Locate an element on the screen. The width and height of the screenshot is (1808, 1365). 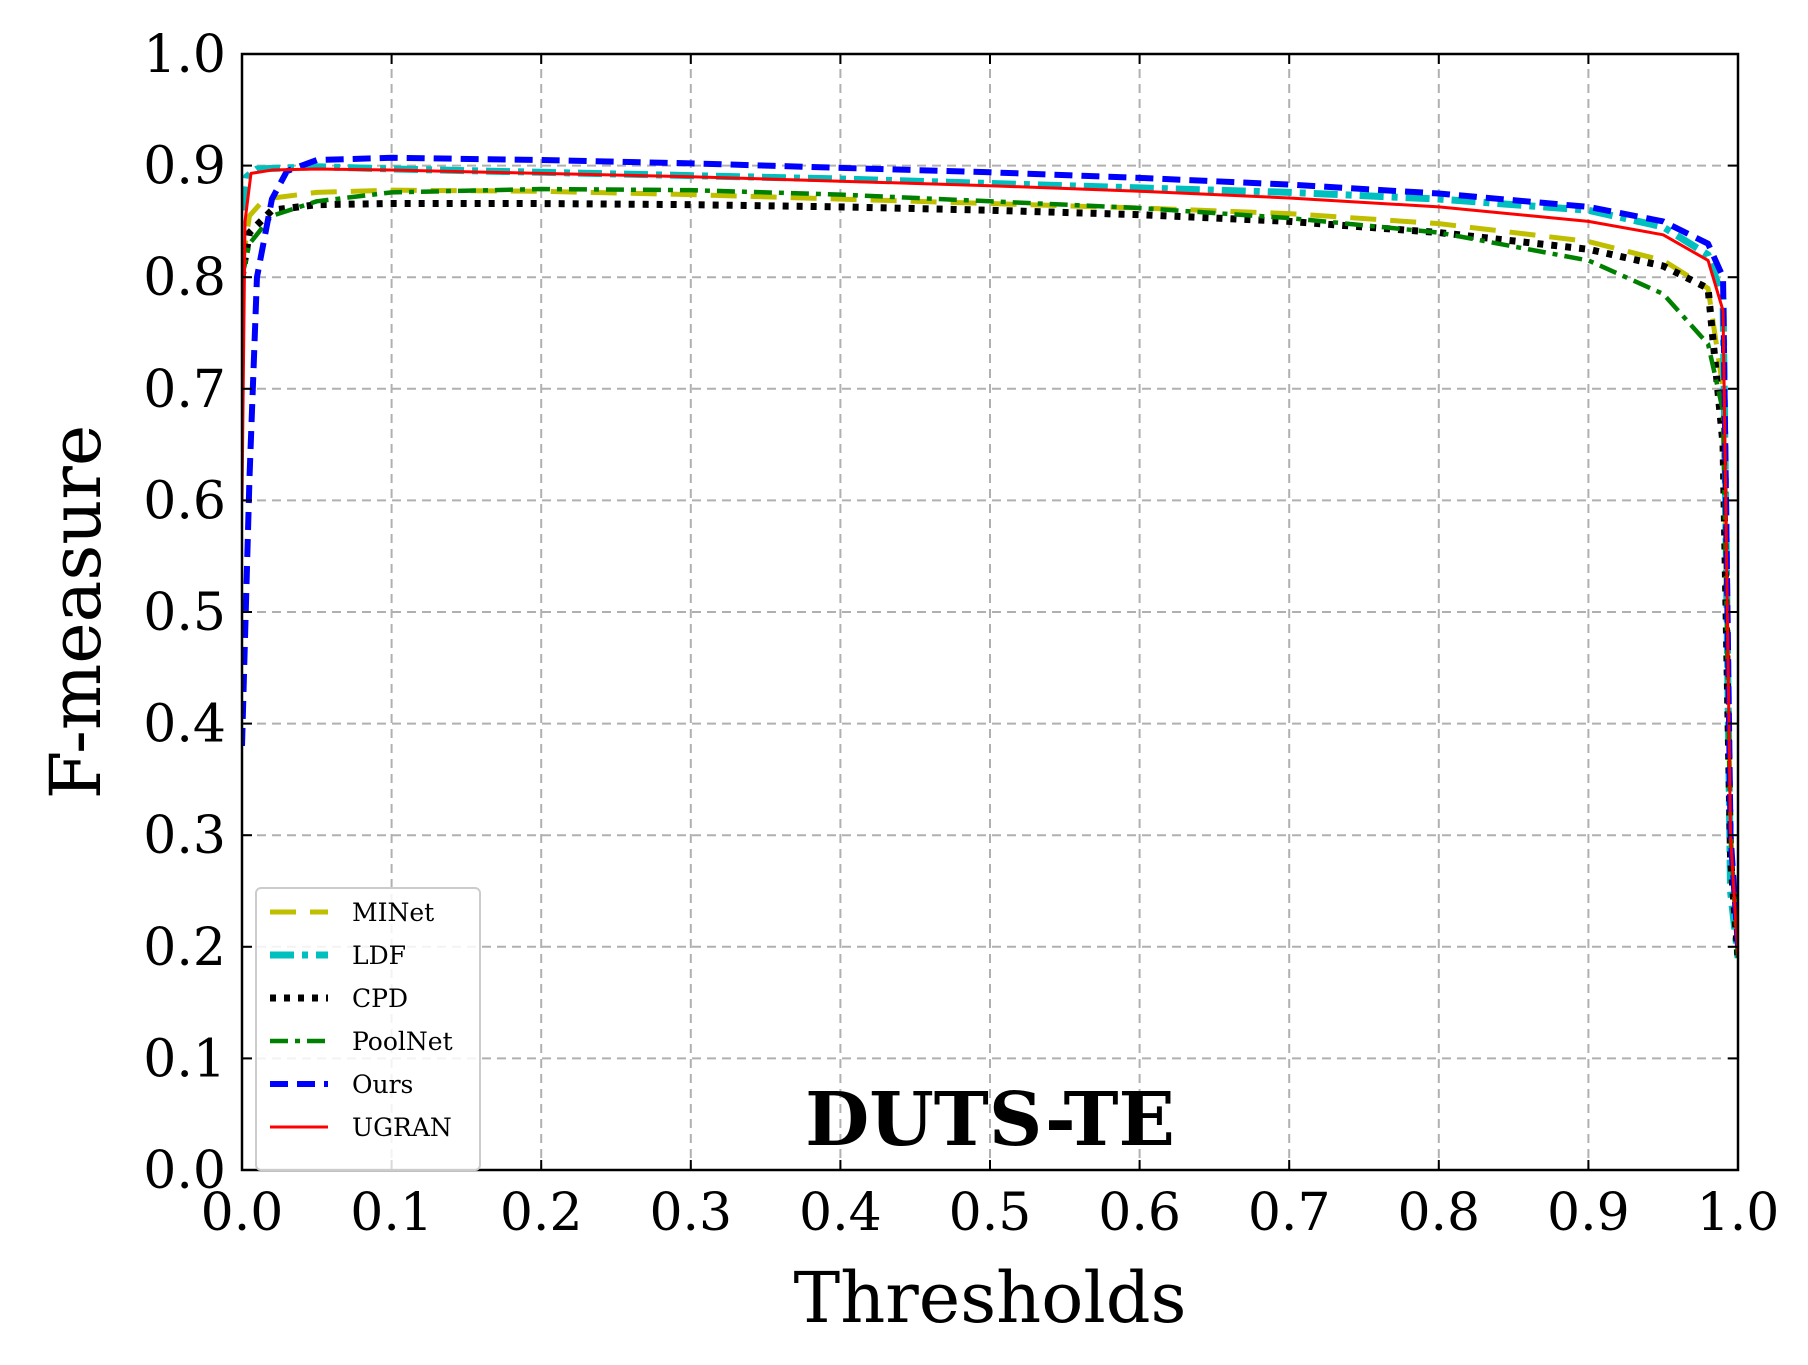
x-tick-label: 0.9 is located at coordinates (1588, 1213).